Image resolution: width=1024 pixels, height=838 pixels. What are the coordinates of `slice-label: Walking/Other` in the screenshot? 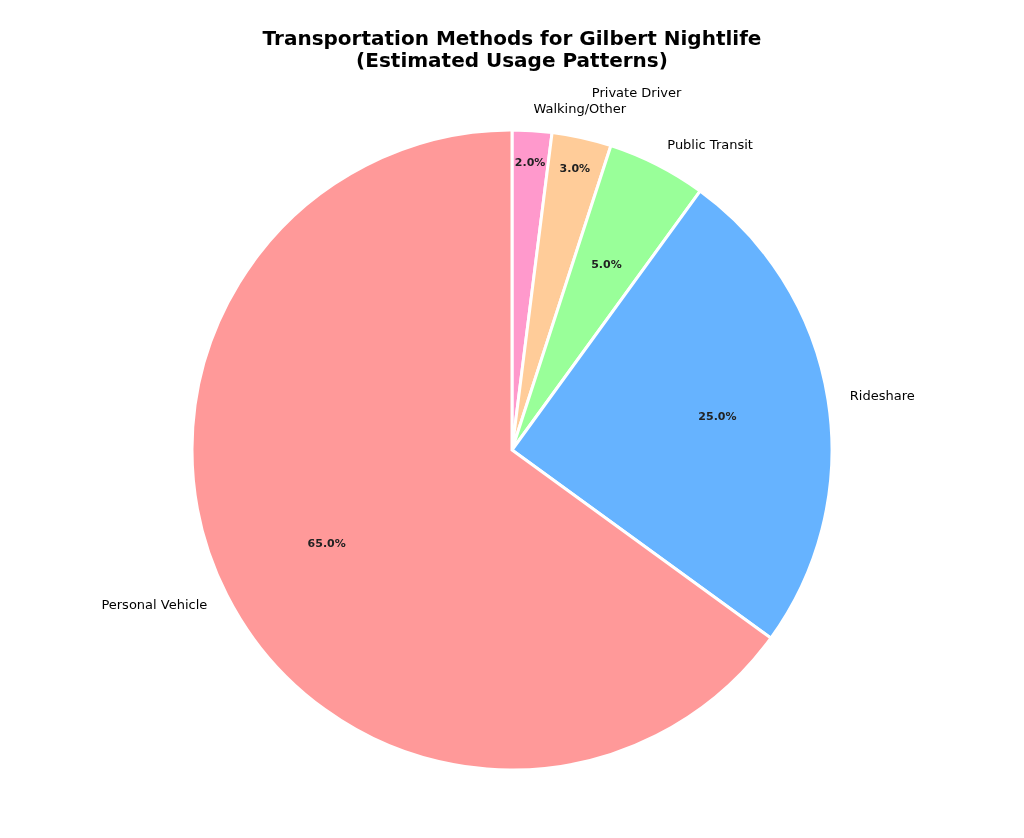 It's located at (580, 108).